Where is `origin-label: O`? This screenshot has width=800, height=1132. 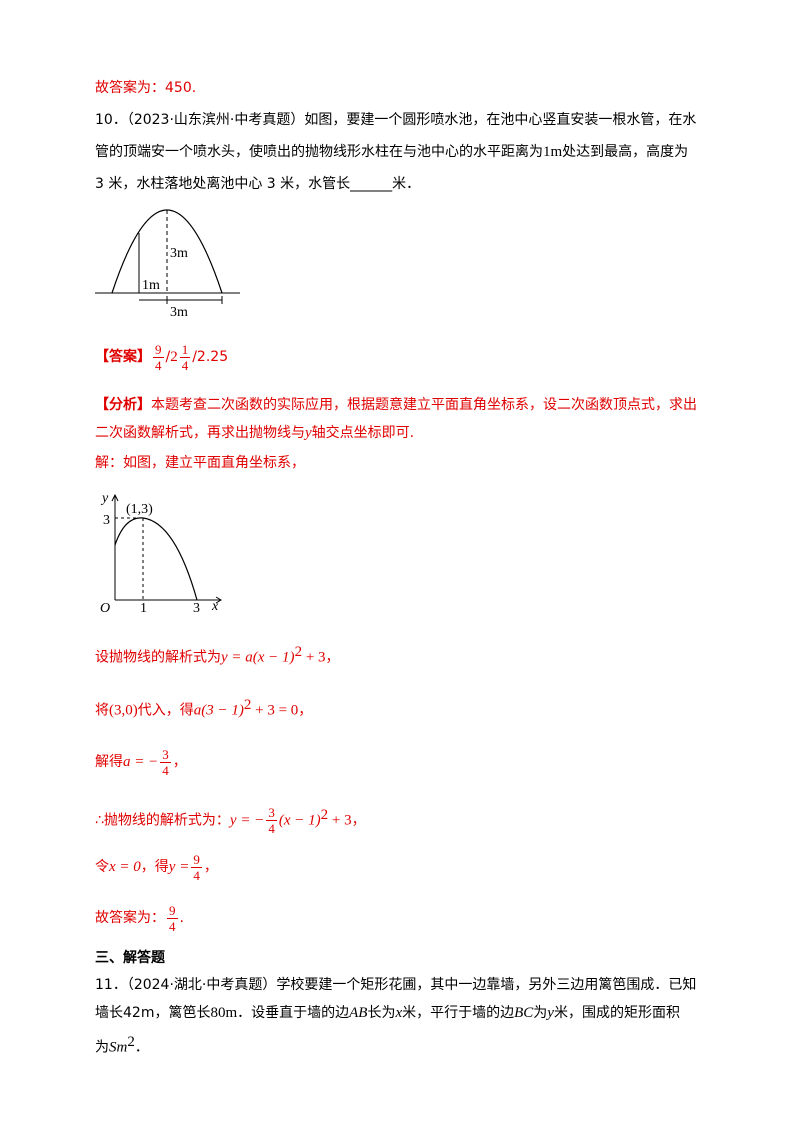 origin-label: O is located at coordinates (105, 608).